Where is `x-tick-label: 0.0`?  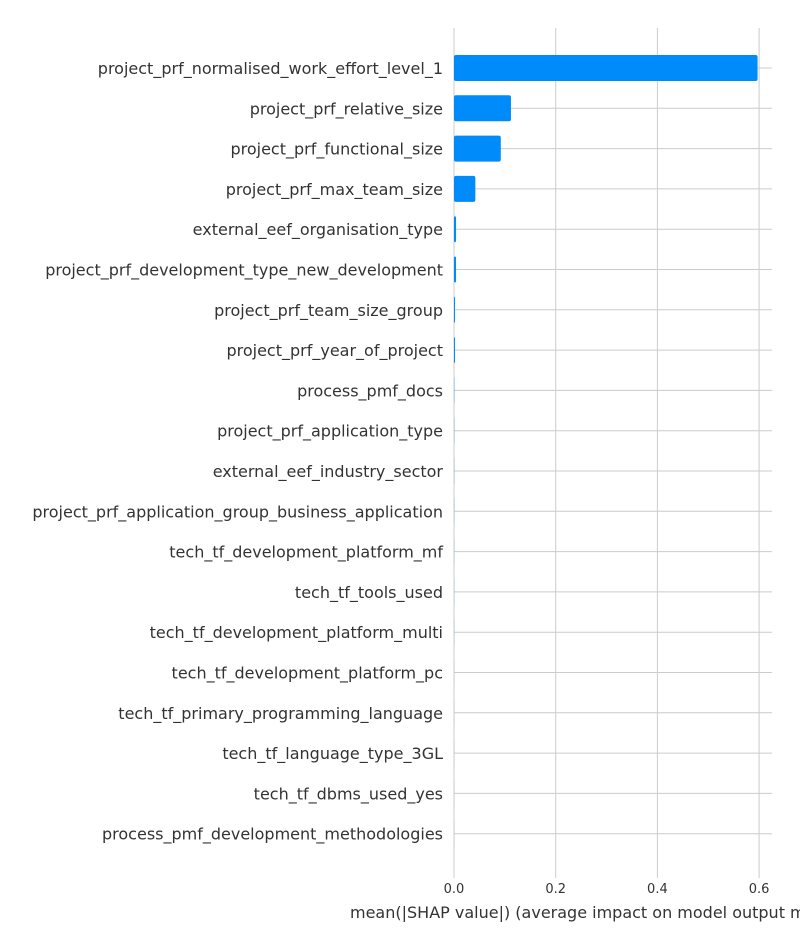
x-tick-label: 0.0 is located at coordinates (454, 889).